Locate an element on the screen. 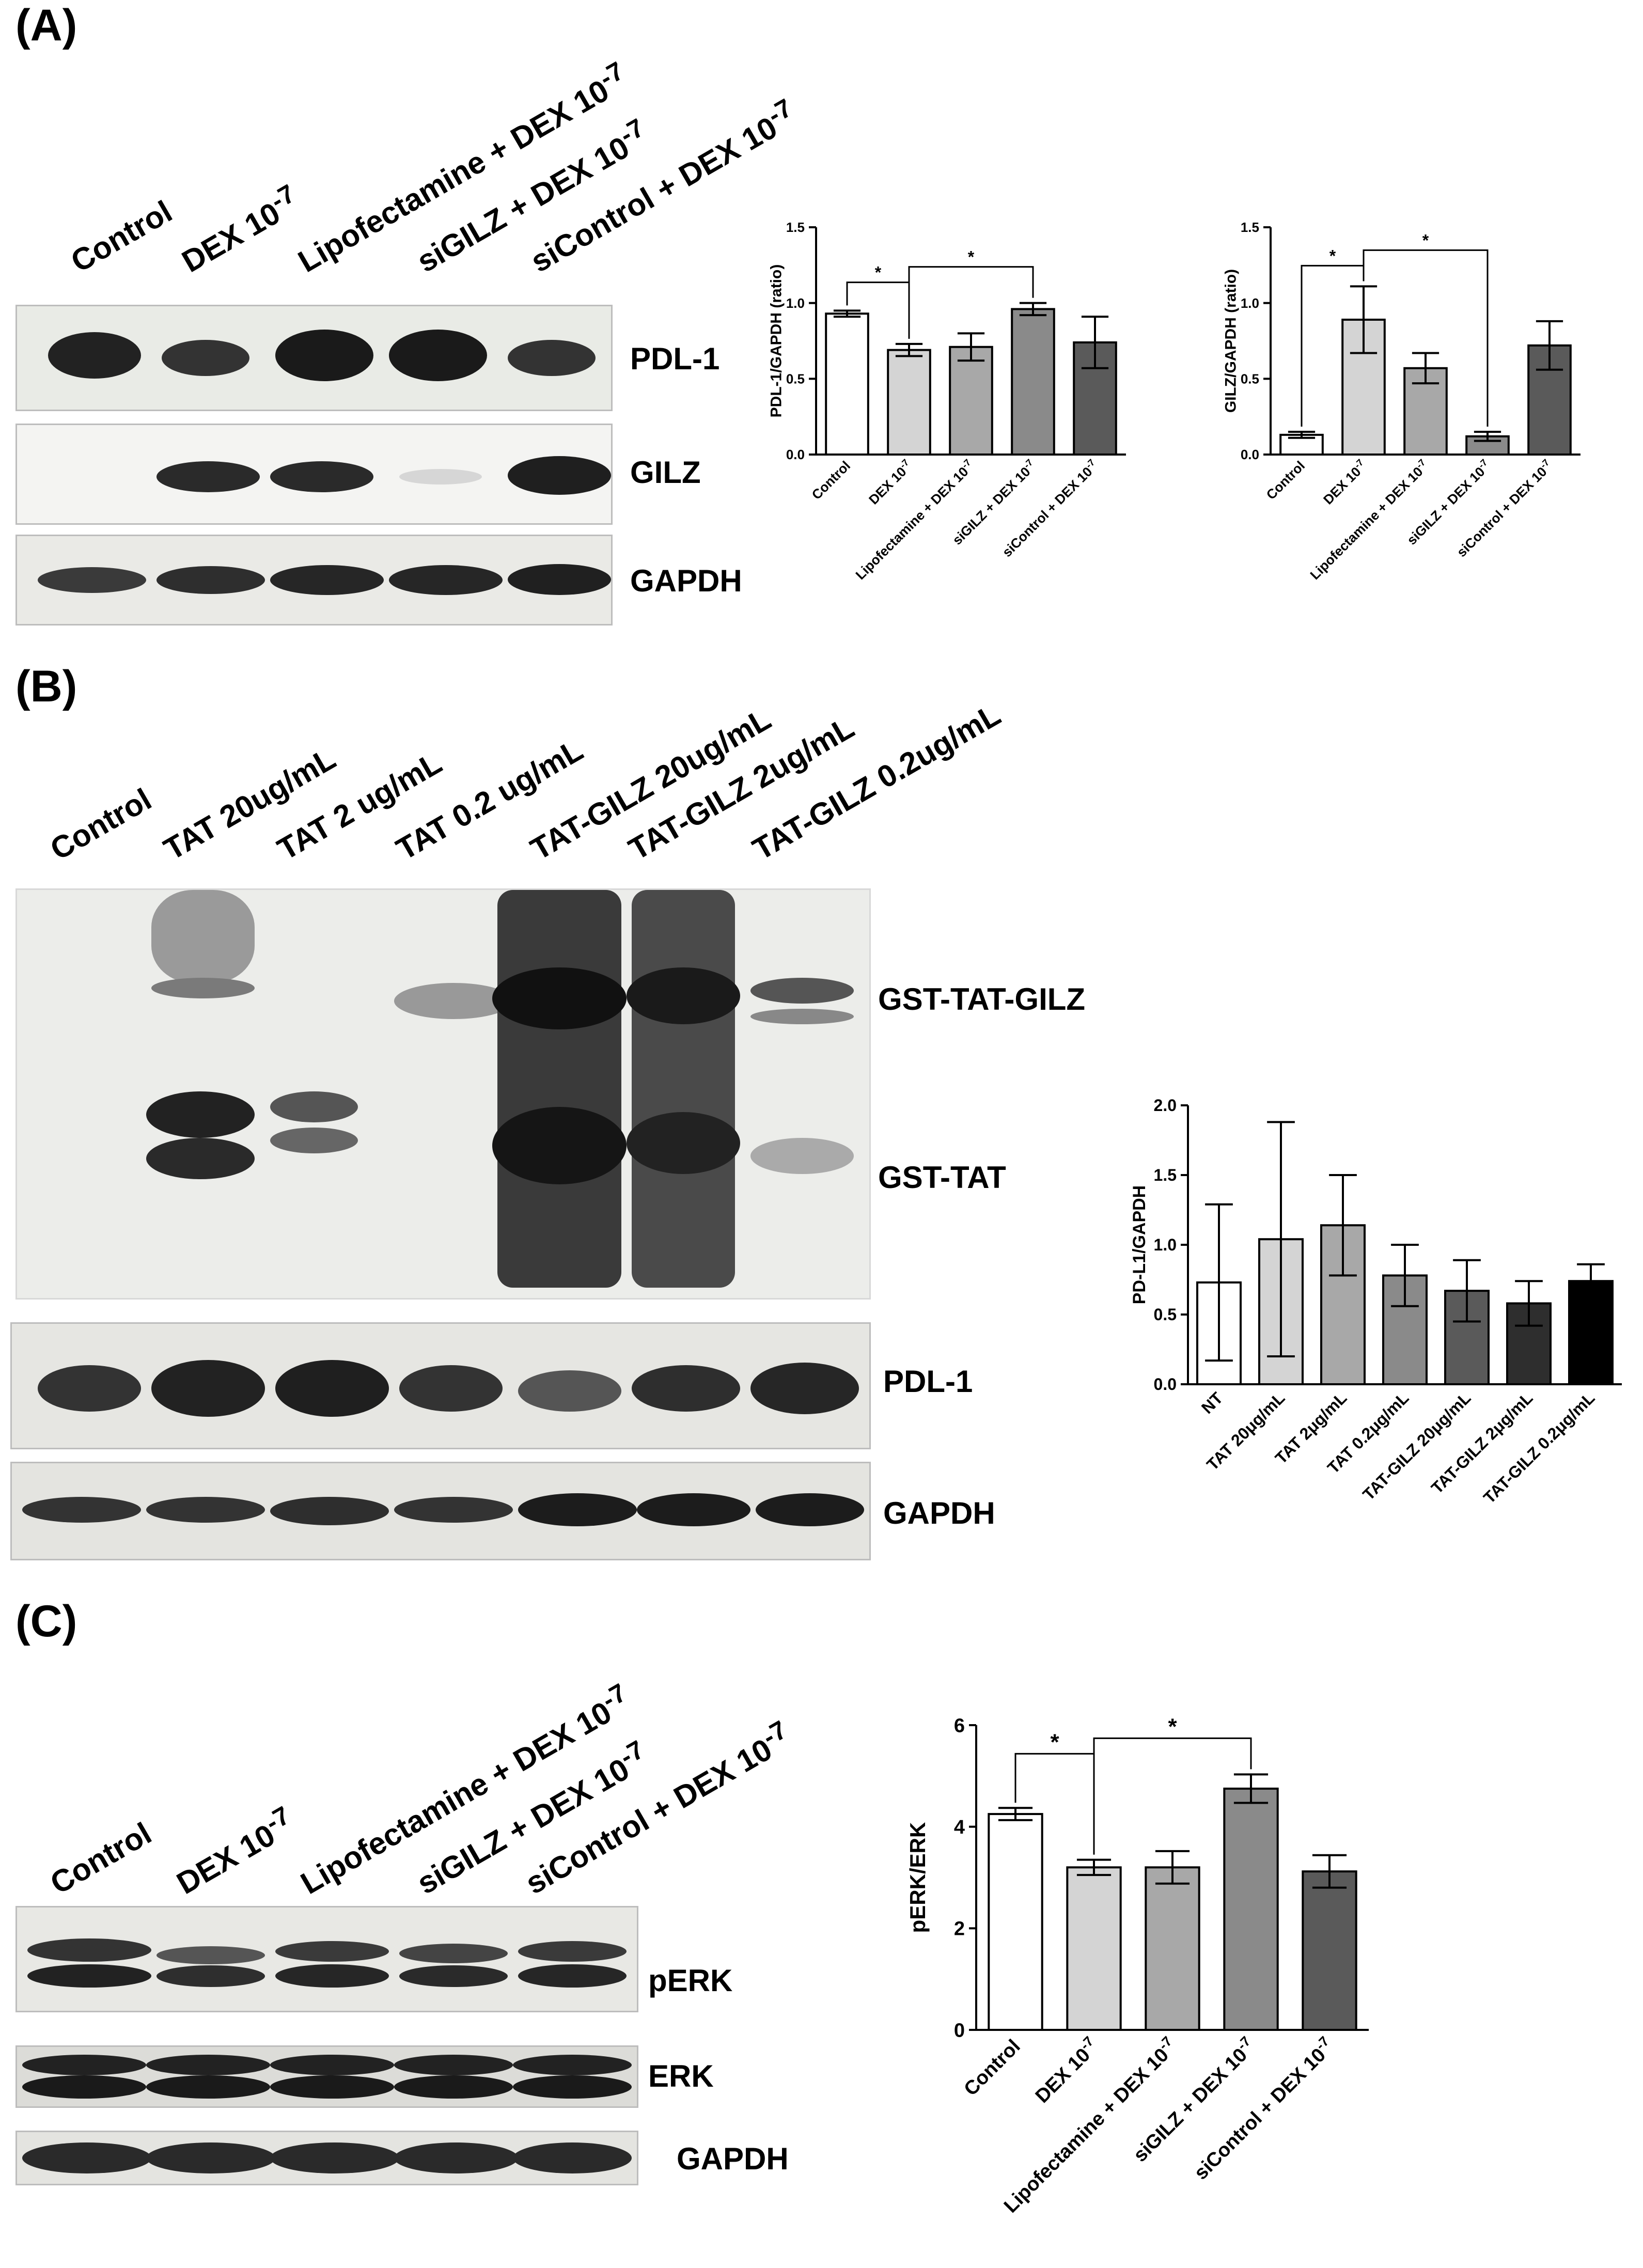 Image resolution: width=1643 pixels, height=2268 pixels. x-tick-label: TAT-GILZ 20μg/mL is located at coordinates (1416, 1446).